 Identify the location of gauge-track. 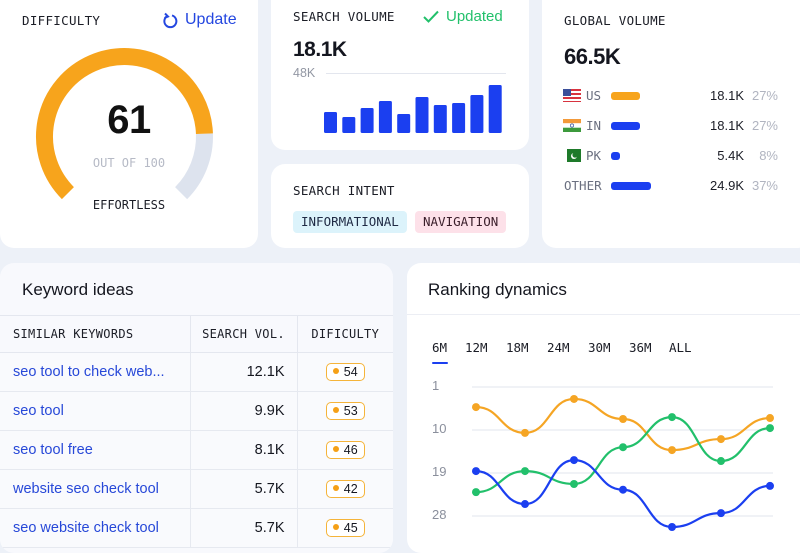
(193, 166).